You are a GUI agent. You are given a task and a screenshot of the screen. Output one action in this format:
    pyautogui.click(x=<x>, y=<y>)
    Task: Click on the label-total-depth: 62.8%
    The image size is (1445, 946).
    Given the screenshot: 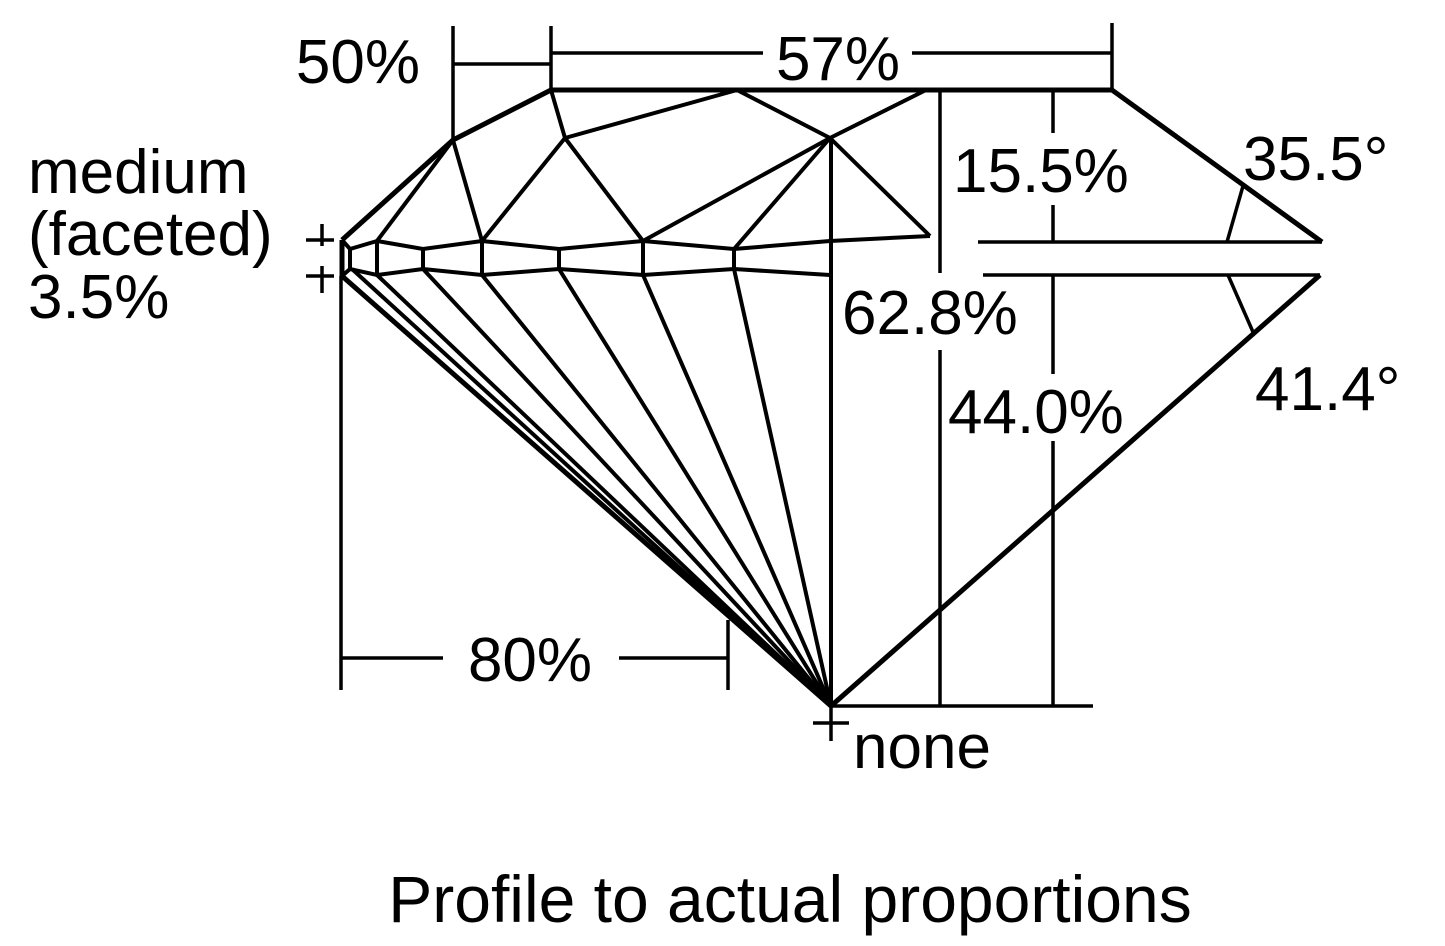 What is the action you would take?
    pyautogui.click(x=930, y=313)
    